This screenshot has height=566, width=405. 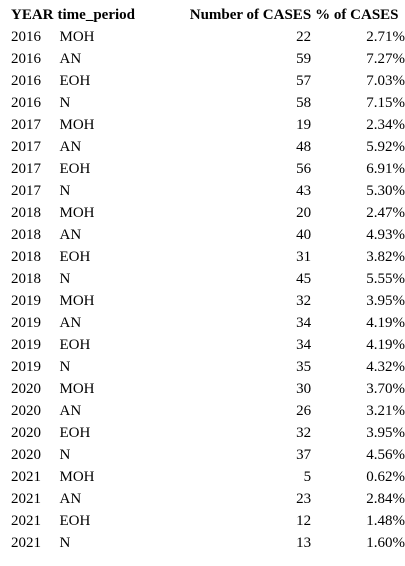 I want to click on cell-number-of-cases: 58, so click(x=304, y=102).